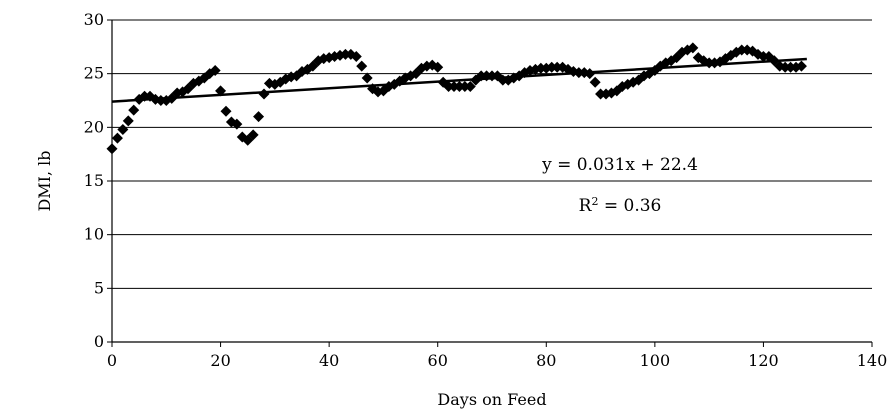 The height and width of the screenshot is (413, 894). What do you see at coordinates (438, 360) in the screenshot?
I see `x-tick-label: 60` at bounding box center [438, 360].